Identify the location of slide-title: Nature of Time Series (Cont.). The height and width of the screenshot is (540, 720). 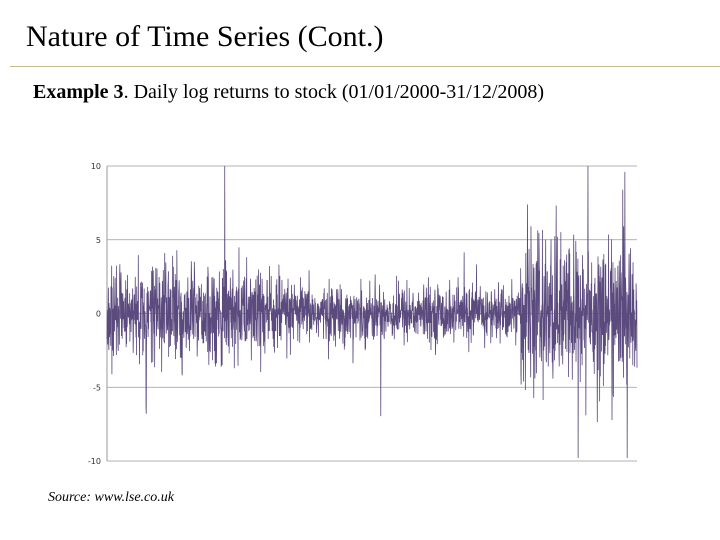
(205, 36).